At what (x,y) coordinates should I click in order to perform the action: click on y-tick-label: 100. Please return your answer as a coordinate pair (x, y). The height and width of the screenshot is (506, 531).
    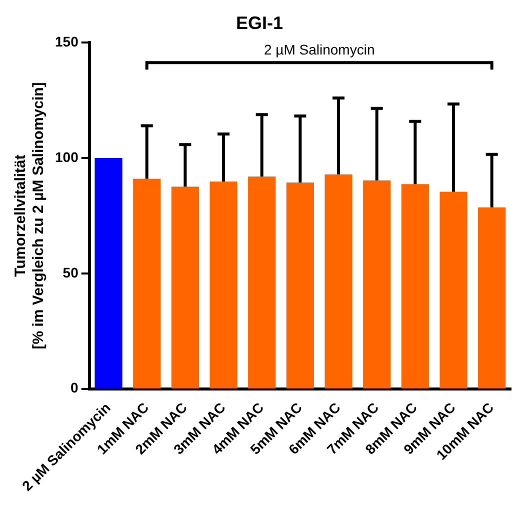
    Looking at the image, I should click on (67, 156).